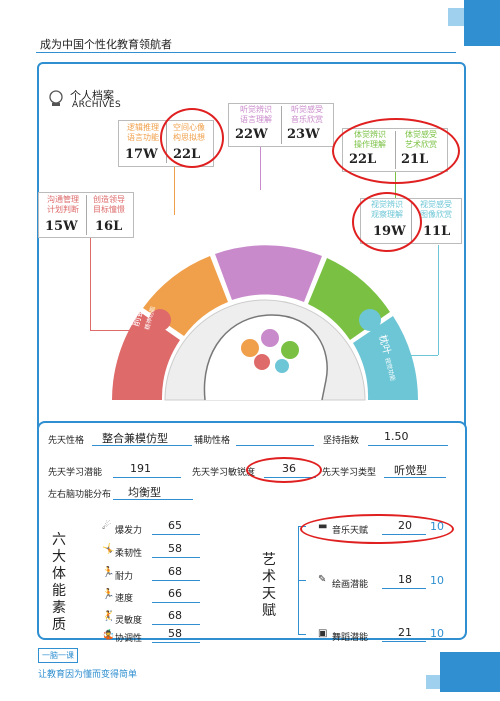 This screenshot has width=500, height=701. Describe the element at coordinates (307, 114) in the screenshot. I see `card3-label-b: 听觉感受 音乐欣赏` at that location.